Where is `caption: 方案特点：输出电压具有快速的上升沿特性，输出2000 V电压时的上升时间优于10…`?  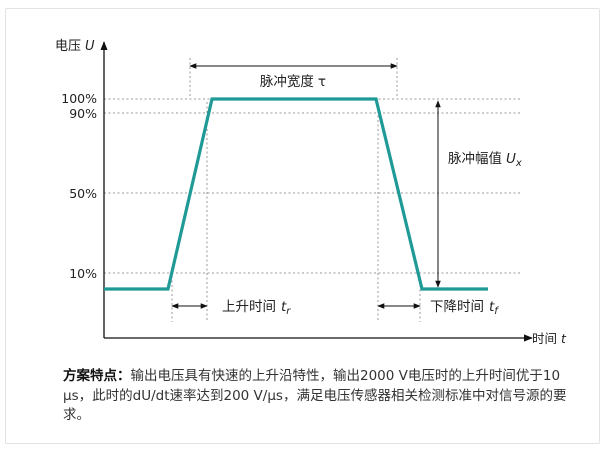 caption: 方案特点：输出电压具有快速的上升沿特性，输出2000 V电压时的上升时间优于10… is located at coordinates (323, 396).